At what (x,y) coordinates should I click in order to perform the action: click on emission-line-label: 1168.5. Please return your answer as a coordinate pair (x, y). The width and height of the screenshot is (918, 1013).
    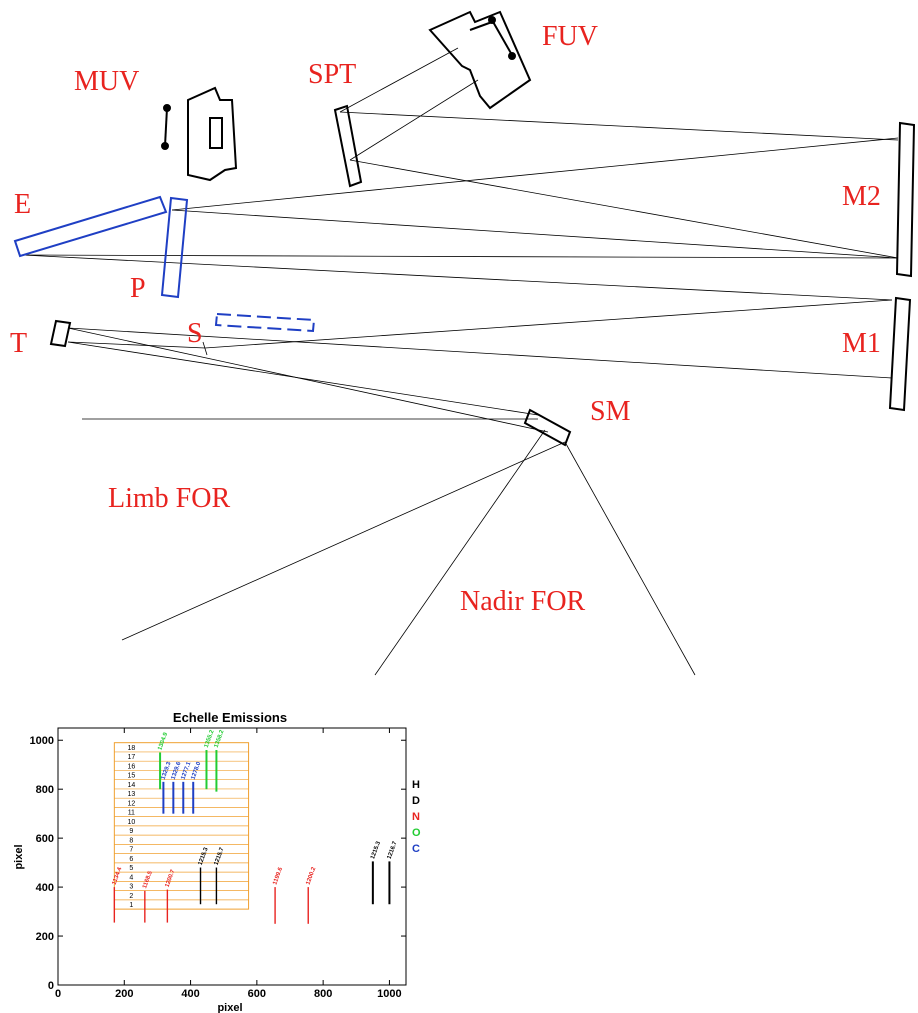
    Looking at the image, I should click on (148, 880).